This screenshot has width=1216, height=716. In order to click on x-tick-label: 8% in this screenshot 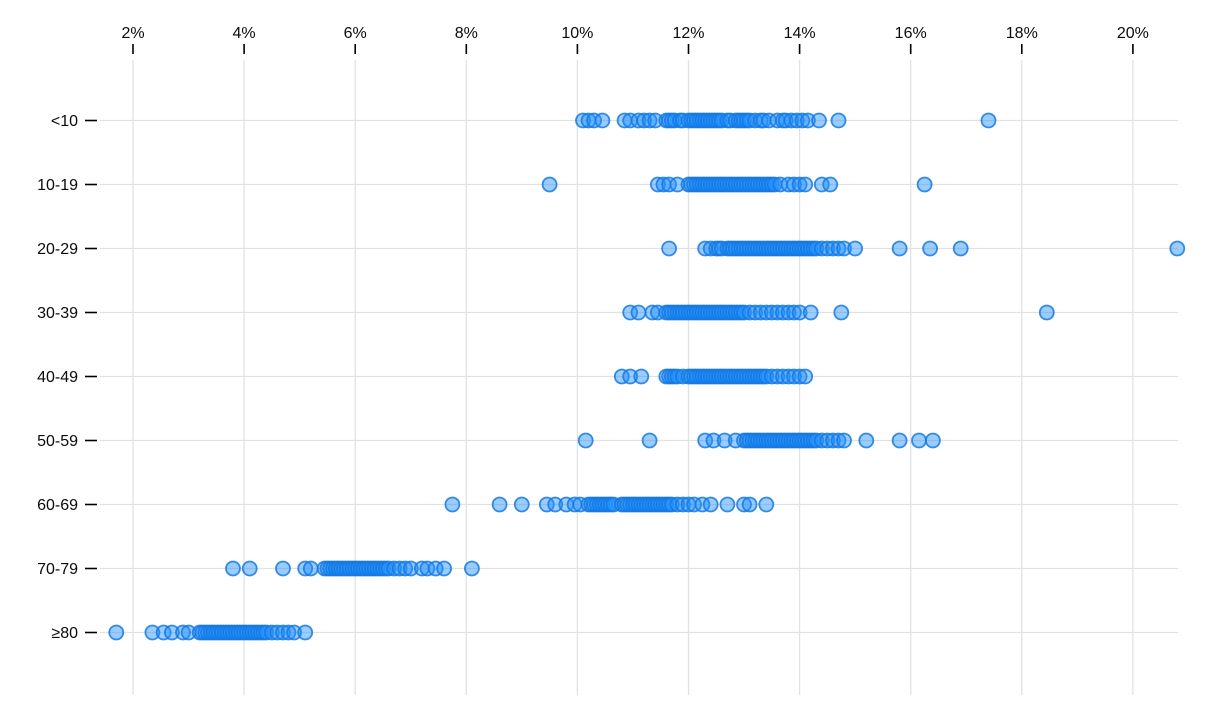, I will do `click(466, 33)`.